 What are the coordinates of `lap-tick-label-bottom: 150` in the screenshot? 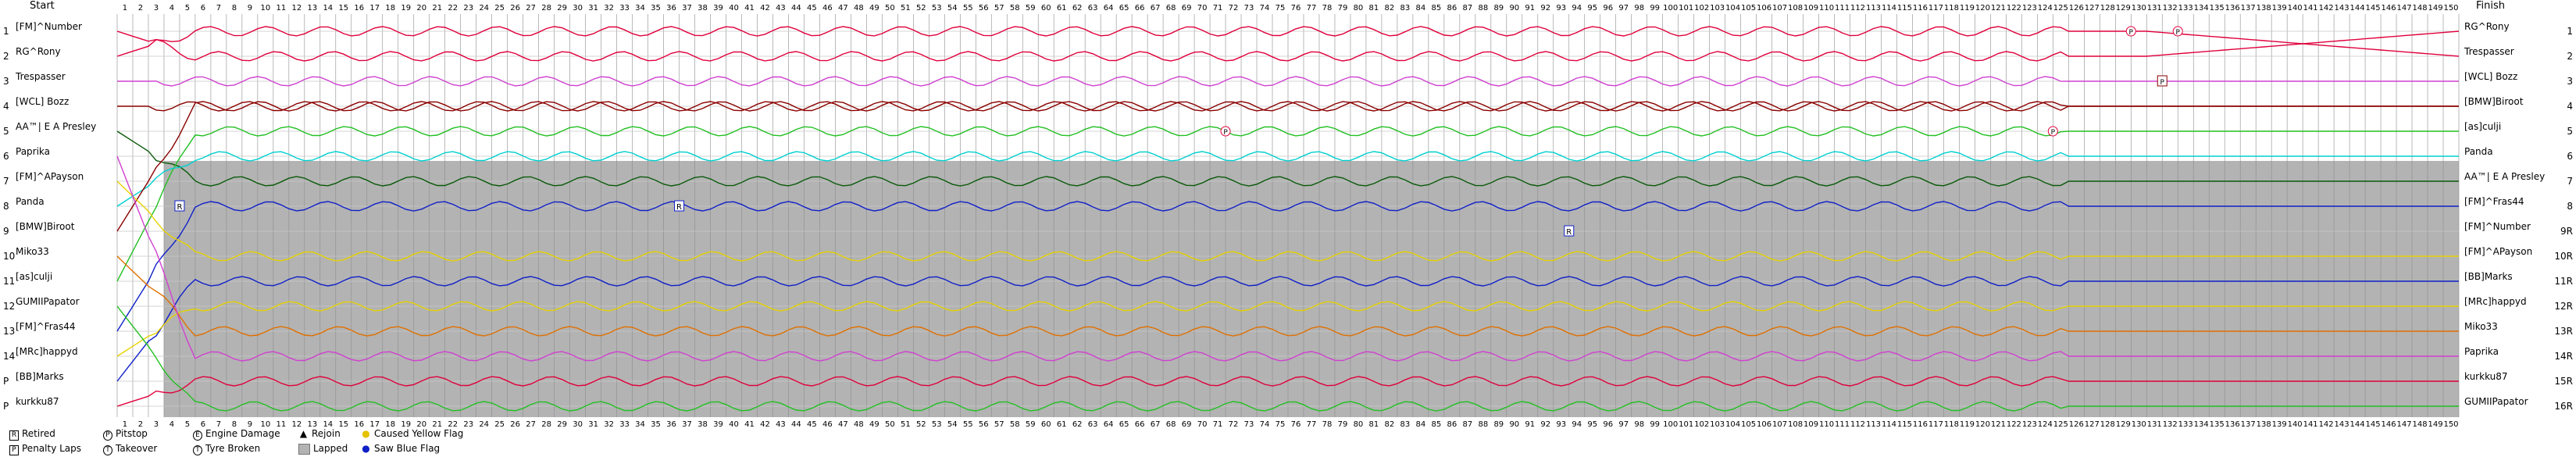 It's located at (2450, 424).